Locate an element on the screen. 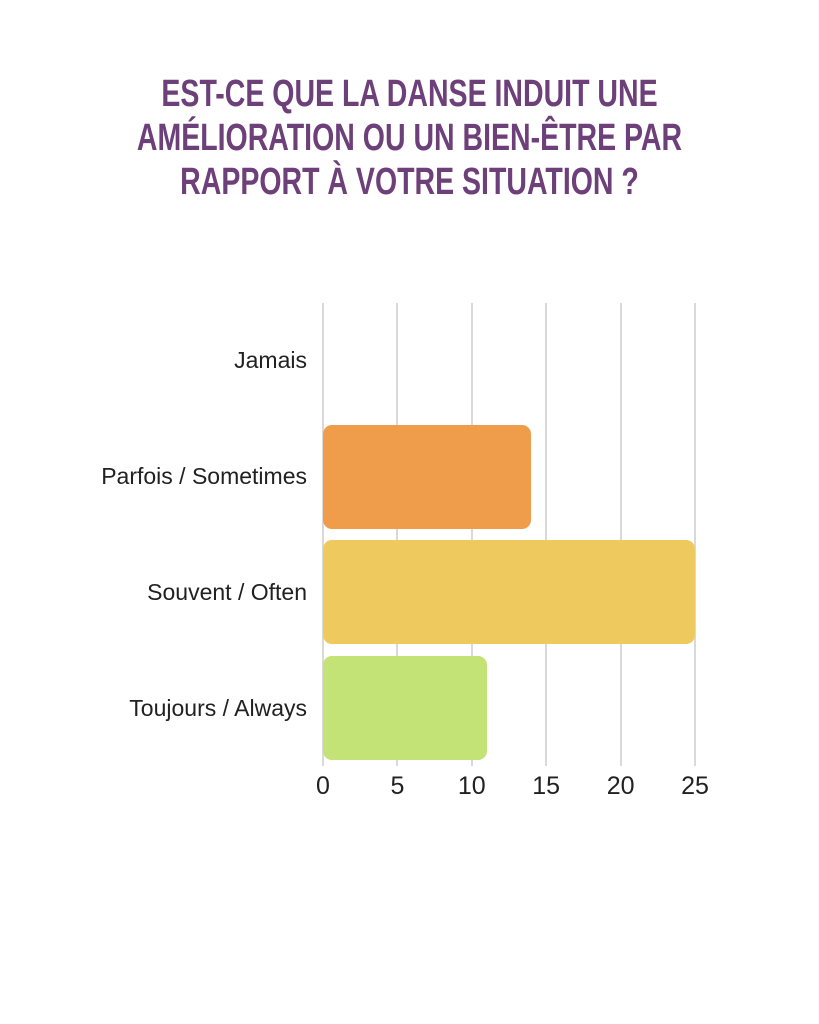 Image resolution: width=819 pixels, height=1024 pixels. x-tick-label-20: 20 is located at coordinates (620, 786).